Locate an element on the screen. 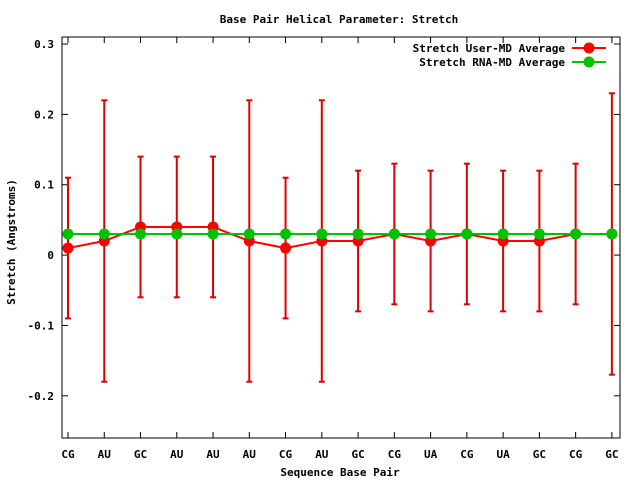 The height and width of the screenshot is (480, 640). chart-title: Base Pair Helical Parameter: Stretch is located at coordinates (339, 19).